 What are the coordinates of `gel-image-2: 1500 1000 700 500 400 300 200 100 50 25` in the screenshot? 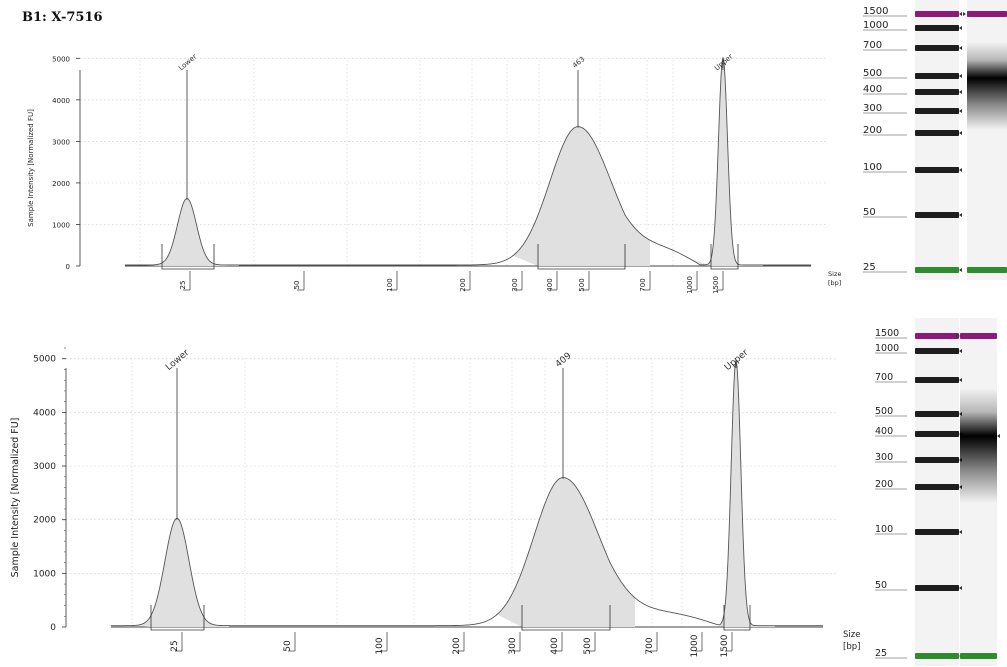 It's located at (937, 492).